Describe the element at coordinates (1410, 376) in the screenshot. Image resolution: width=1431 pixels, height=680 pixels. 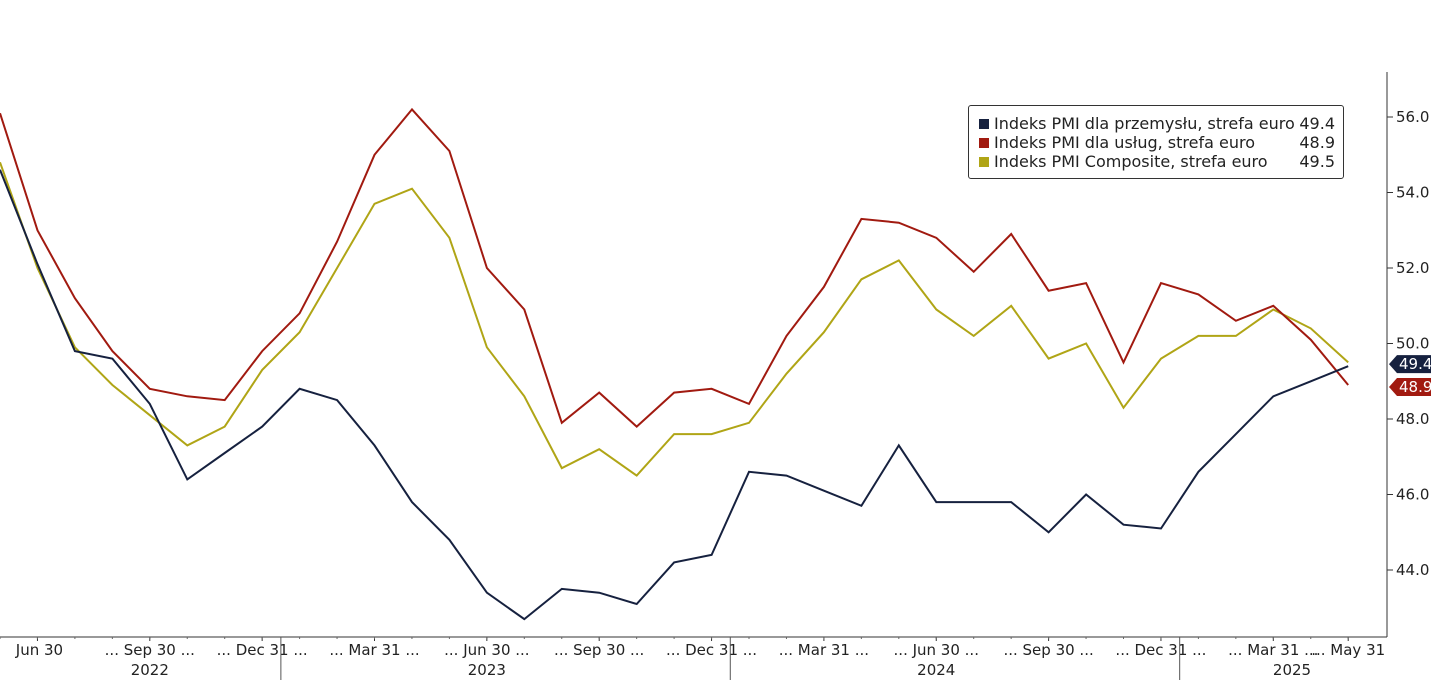
I see `end-value-labels: 49.4 48.9` at that location.